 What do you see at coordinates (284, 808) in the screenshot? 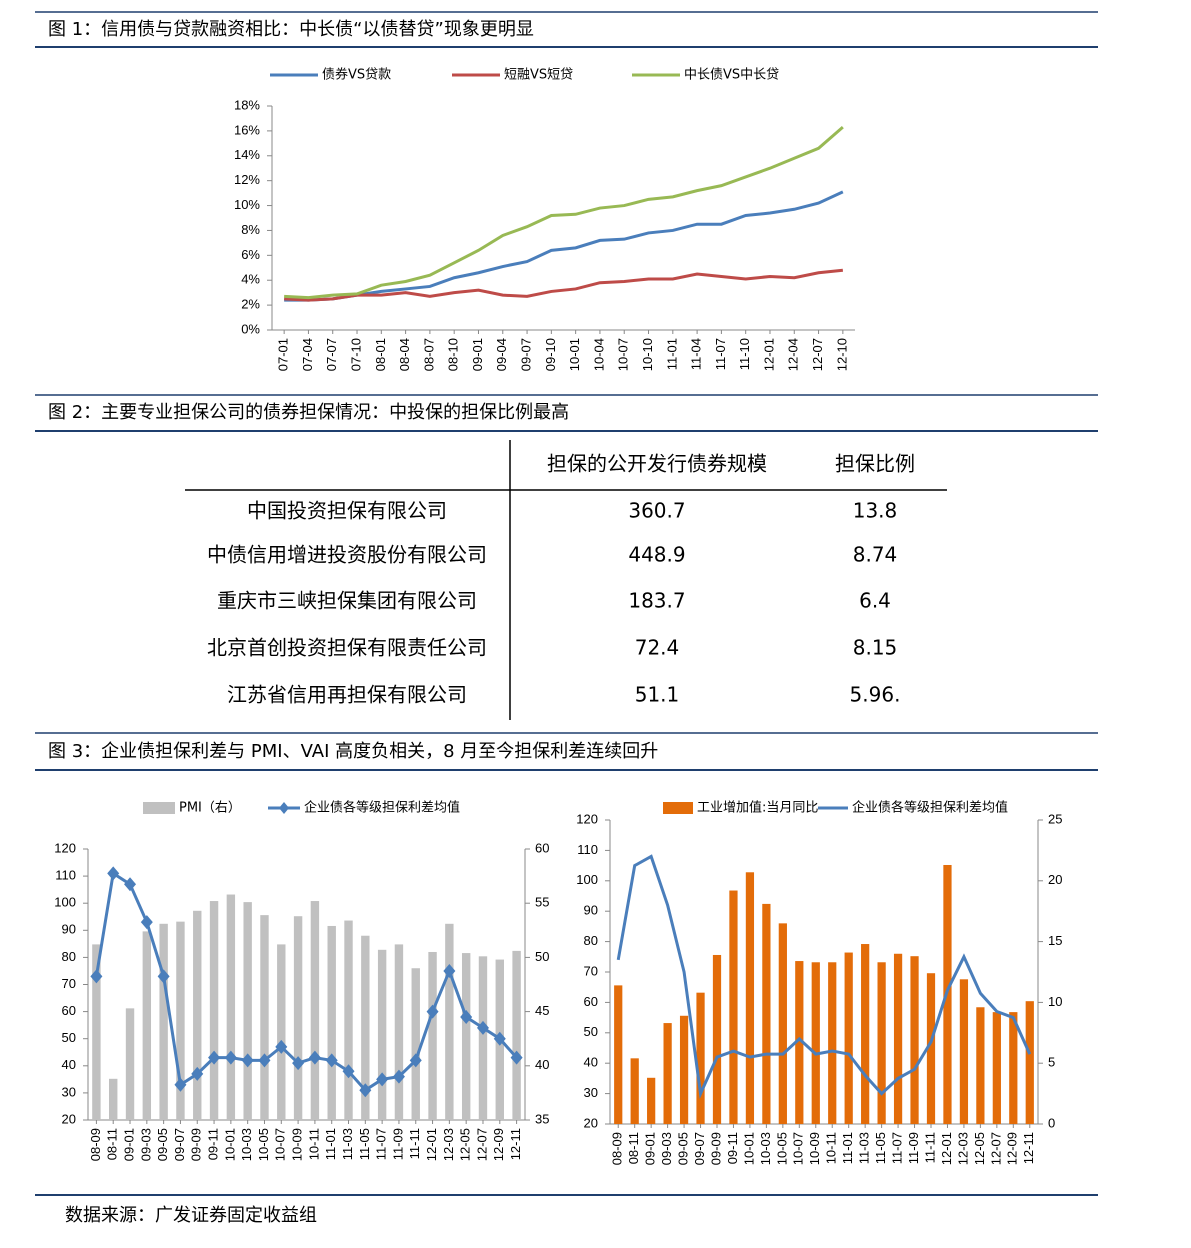
I see `legend-marker` at bounding box center [284, 808].